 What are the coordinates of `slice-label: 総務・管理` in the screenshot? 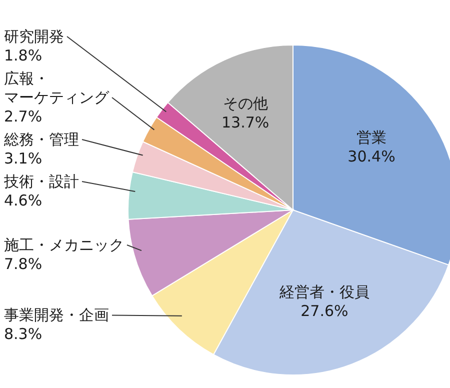 It's located at (41, 139).